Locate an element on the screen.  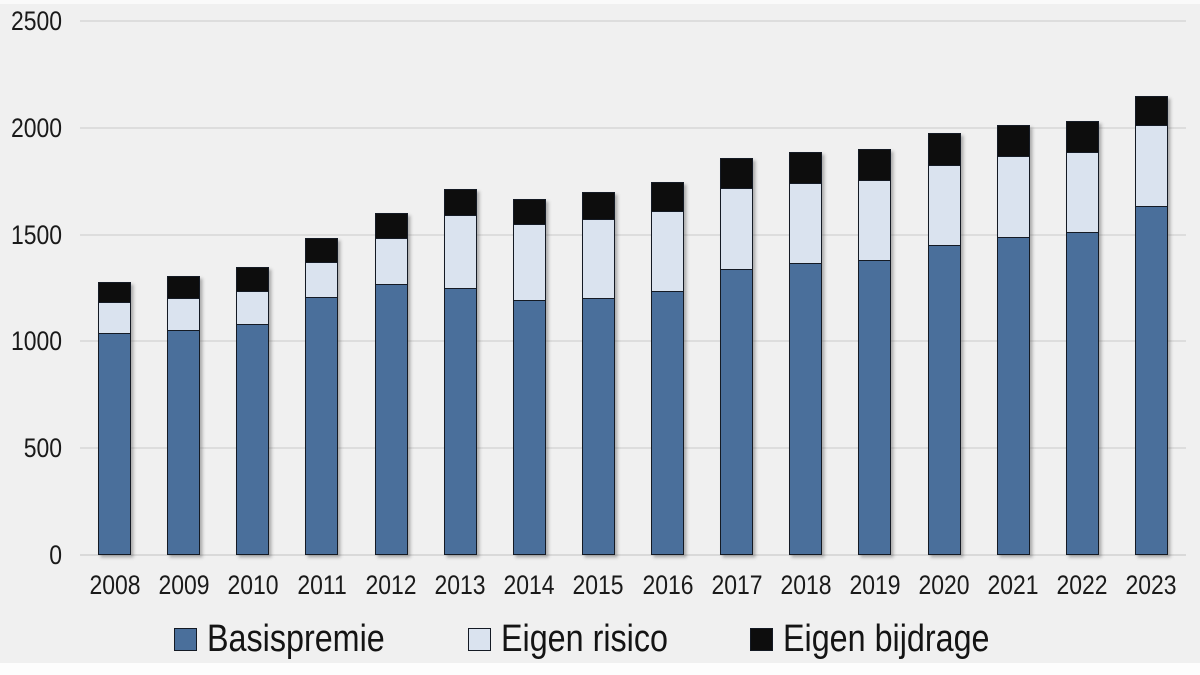
bar-2022 is located at coordinates (1082, 338).